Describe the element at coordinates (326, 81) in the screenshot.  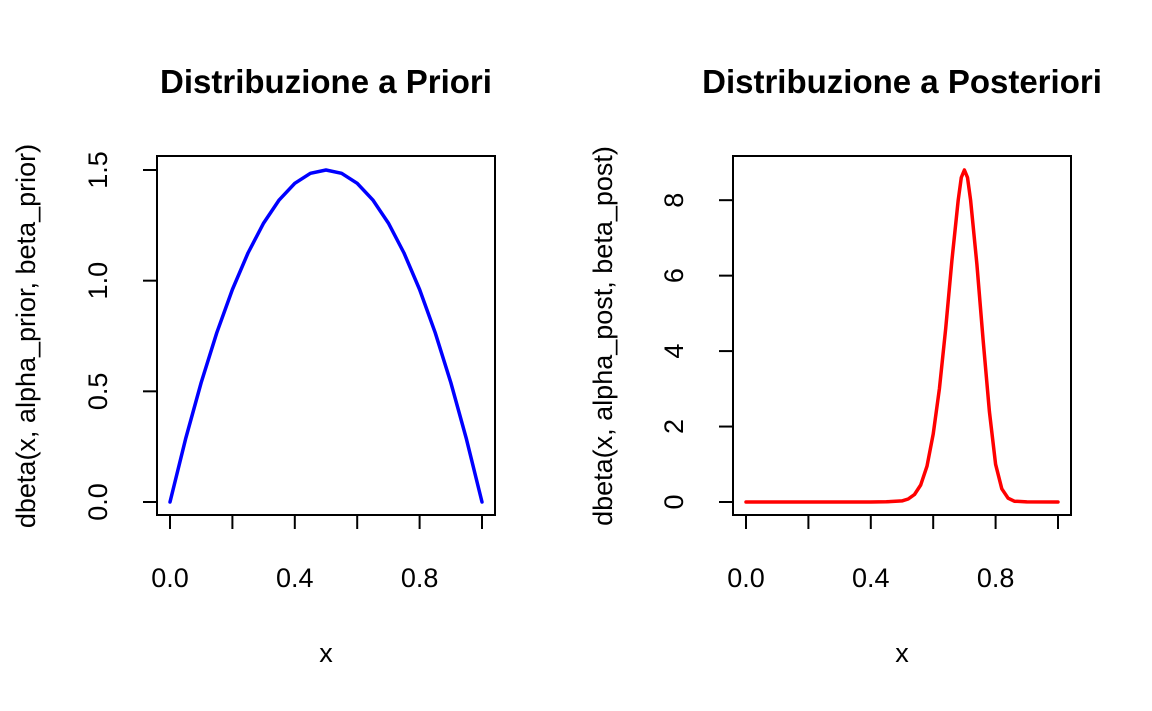
I see `chart-title: Distribuzione a Priori` at that location.